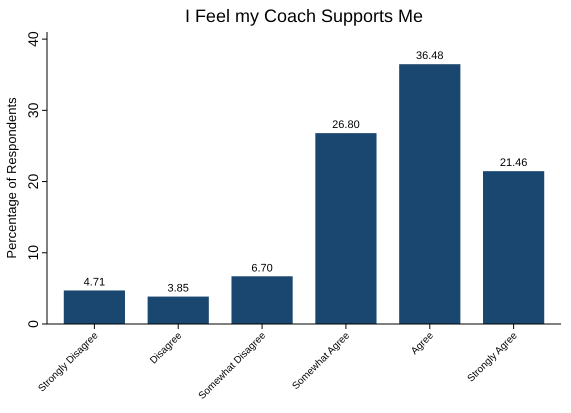 The width and height of the screenshot is (571, 413). I want to click on y-tick-label: 0, so click(33, 324).